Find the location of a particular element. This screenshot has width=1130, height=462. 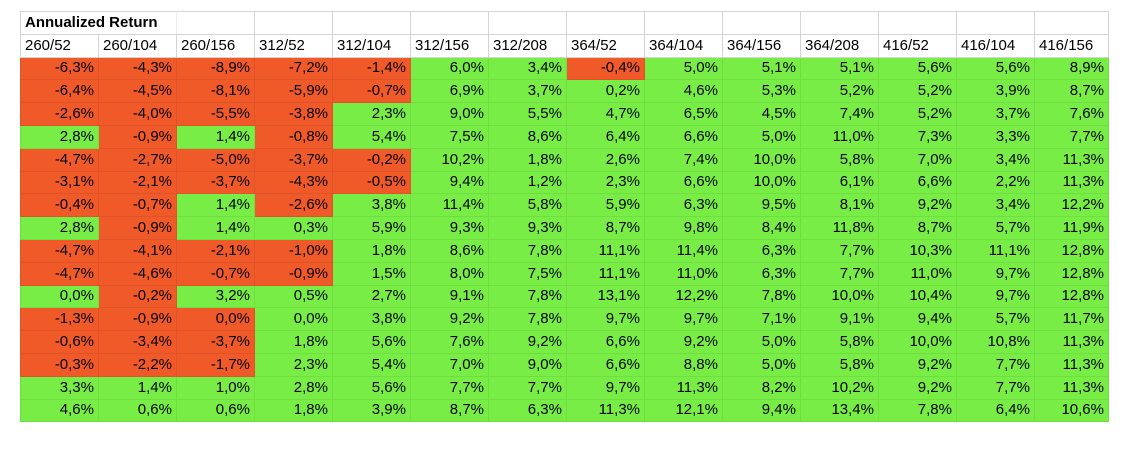

return-cell: 10,8% is located at coordinates (995, 342).